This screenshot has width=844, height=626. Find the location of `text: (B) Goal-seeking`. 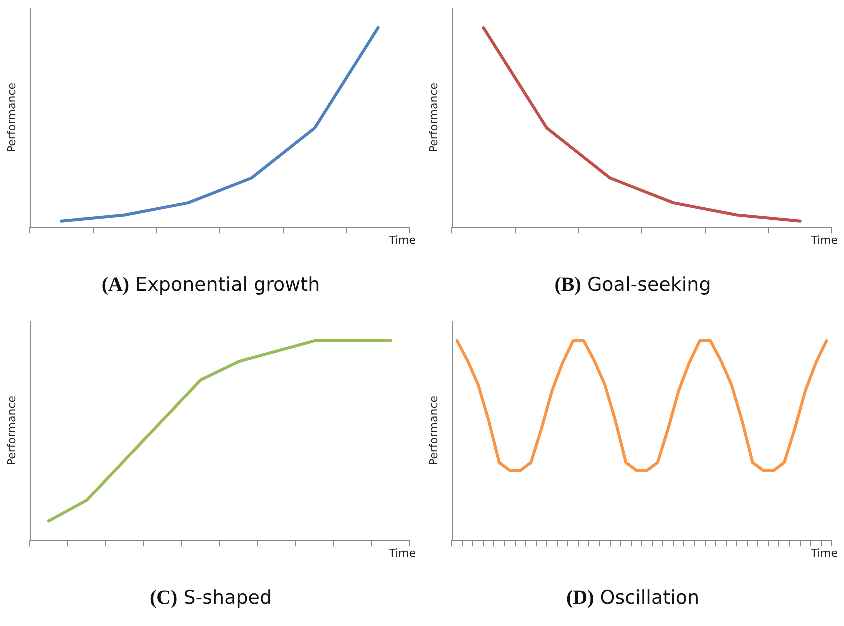

text: (B) Goal-seeking is located at coordinates (633, 285).